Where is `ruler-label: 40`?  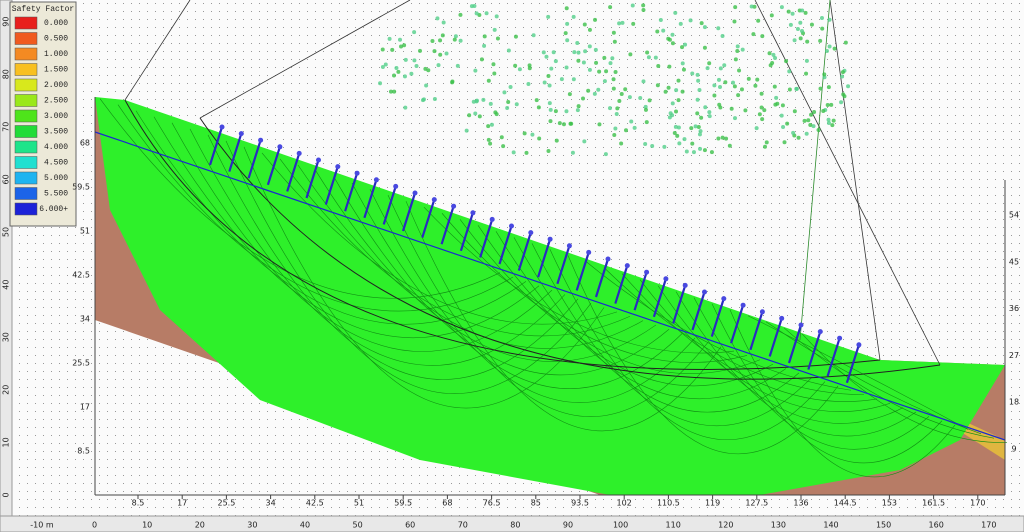 ruler-label: 40 is located at coordinates (305, 525).